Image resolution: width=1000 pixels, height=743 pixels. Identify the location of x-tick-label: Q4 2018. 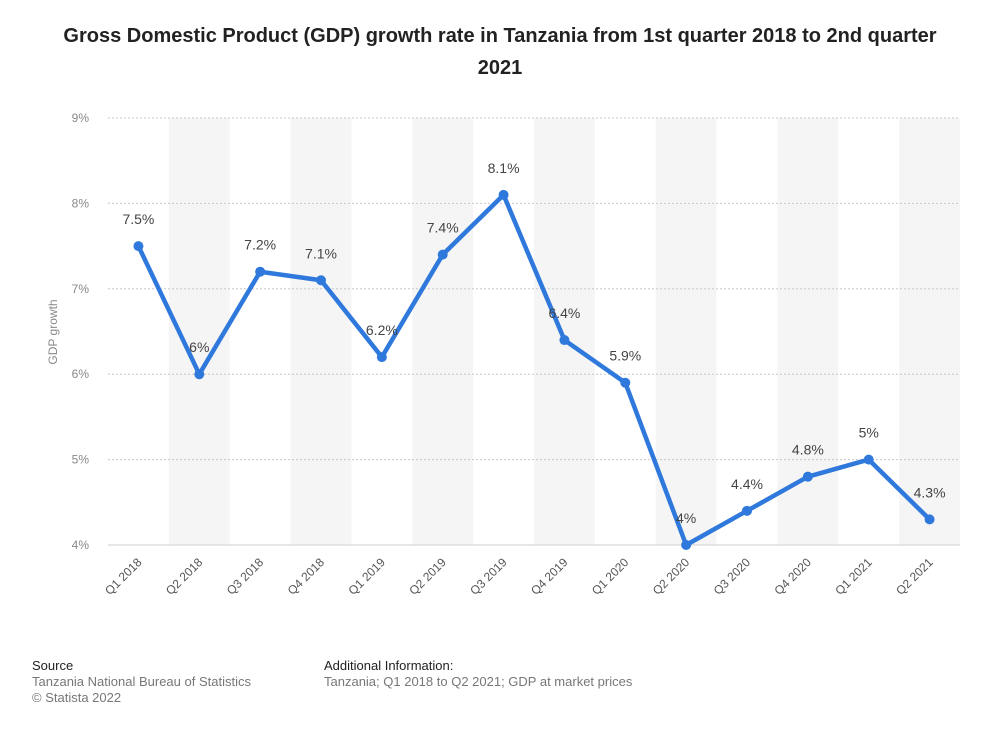
(306, 576).